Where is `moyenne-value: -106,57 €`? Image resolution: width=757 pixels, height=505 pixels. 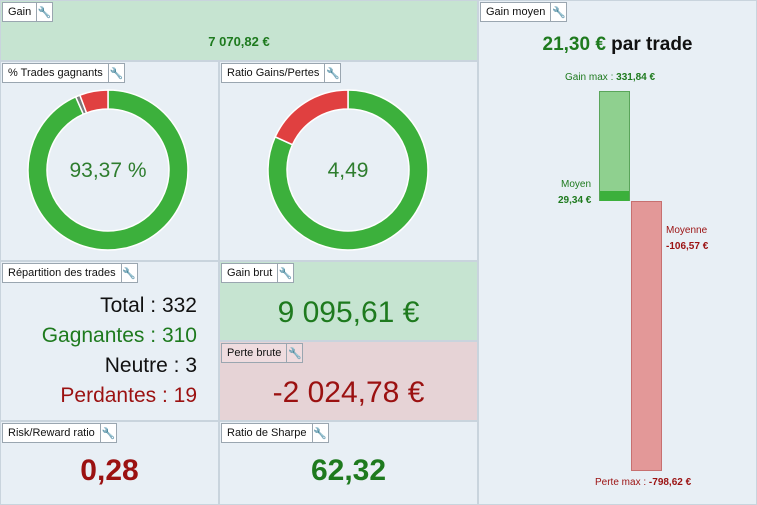 moyenne-value: -106,57 € is located at coordinates (687, 246).